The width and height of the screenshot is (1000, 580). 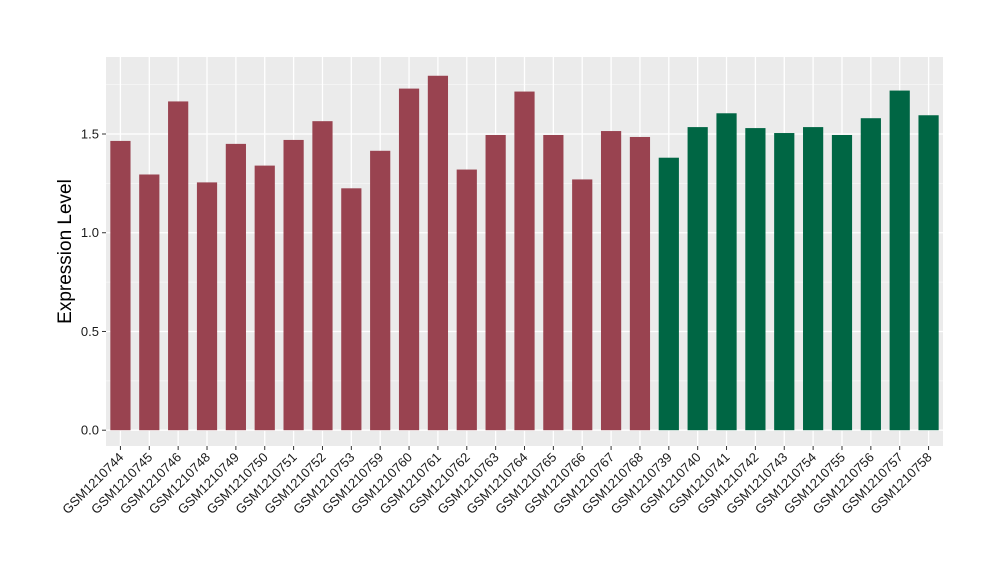 What do you see at coordinates (264, 298) in the screenshot?
I see `bar-gsm1210750` at bounding box center [264, 298].